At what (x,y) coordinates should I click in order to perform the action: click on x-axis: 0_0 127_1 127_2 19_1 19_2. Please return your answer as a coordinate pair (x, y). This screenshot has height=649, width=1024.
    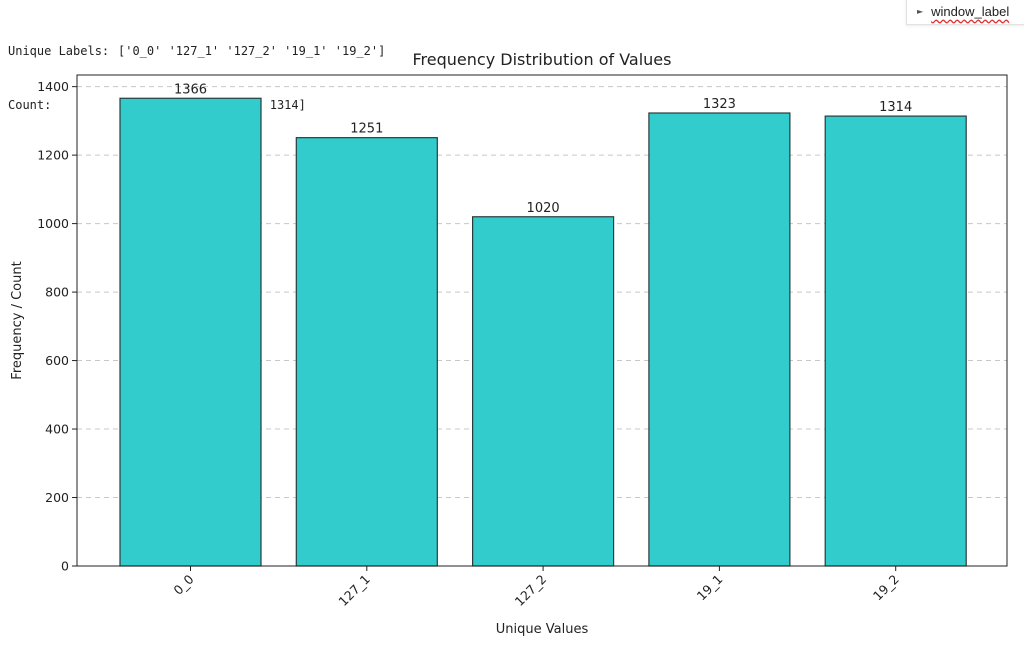
    Looking at the image, I should click on (536, 588).